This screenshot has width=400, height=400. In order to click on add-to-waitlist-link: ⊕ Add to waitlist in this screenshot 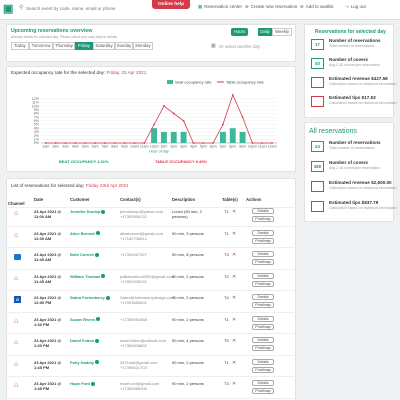, I will do `click(317, 7)`.